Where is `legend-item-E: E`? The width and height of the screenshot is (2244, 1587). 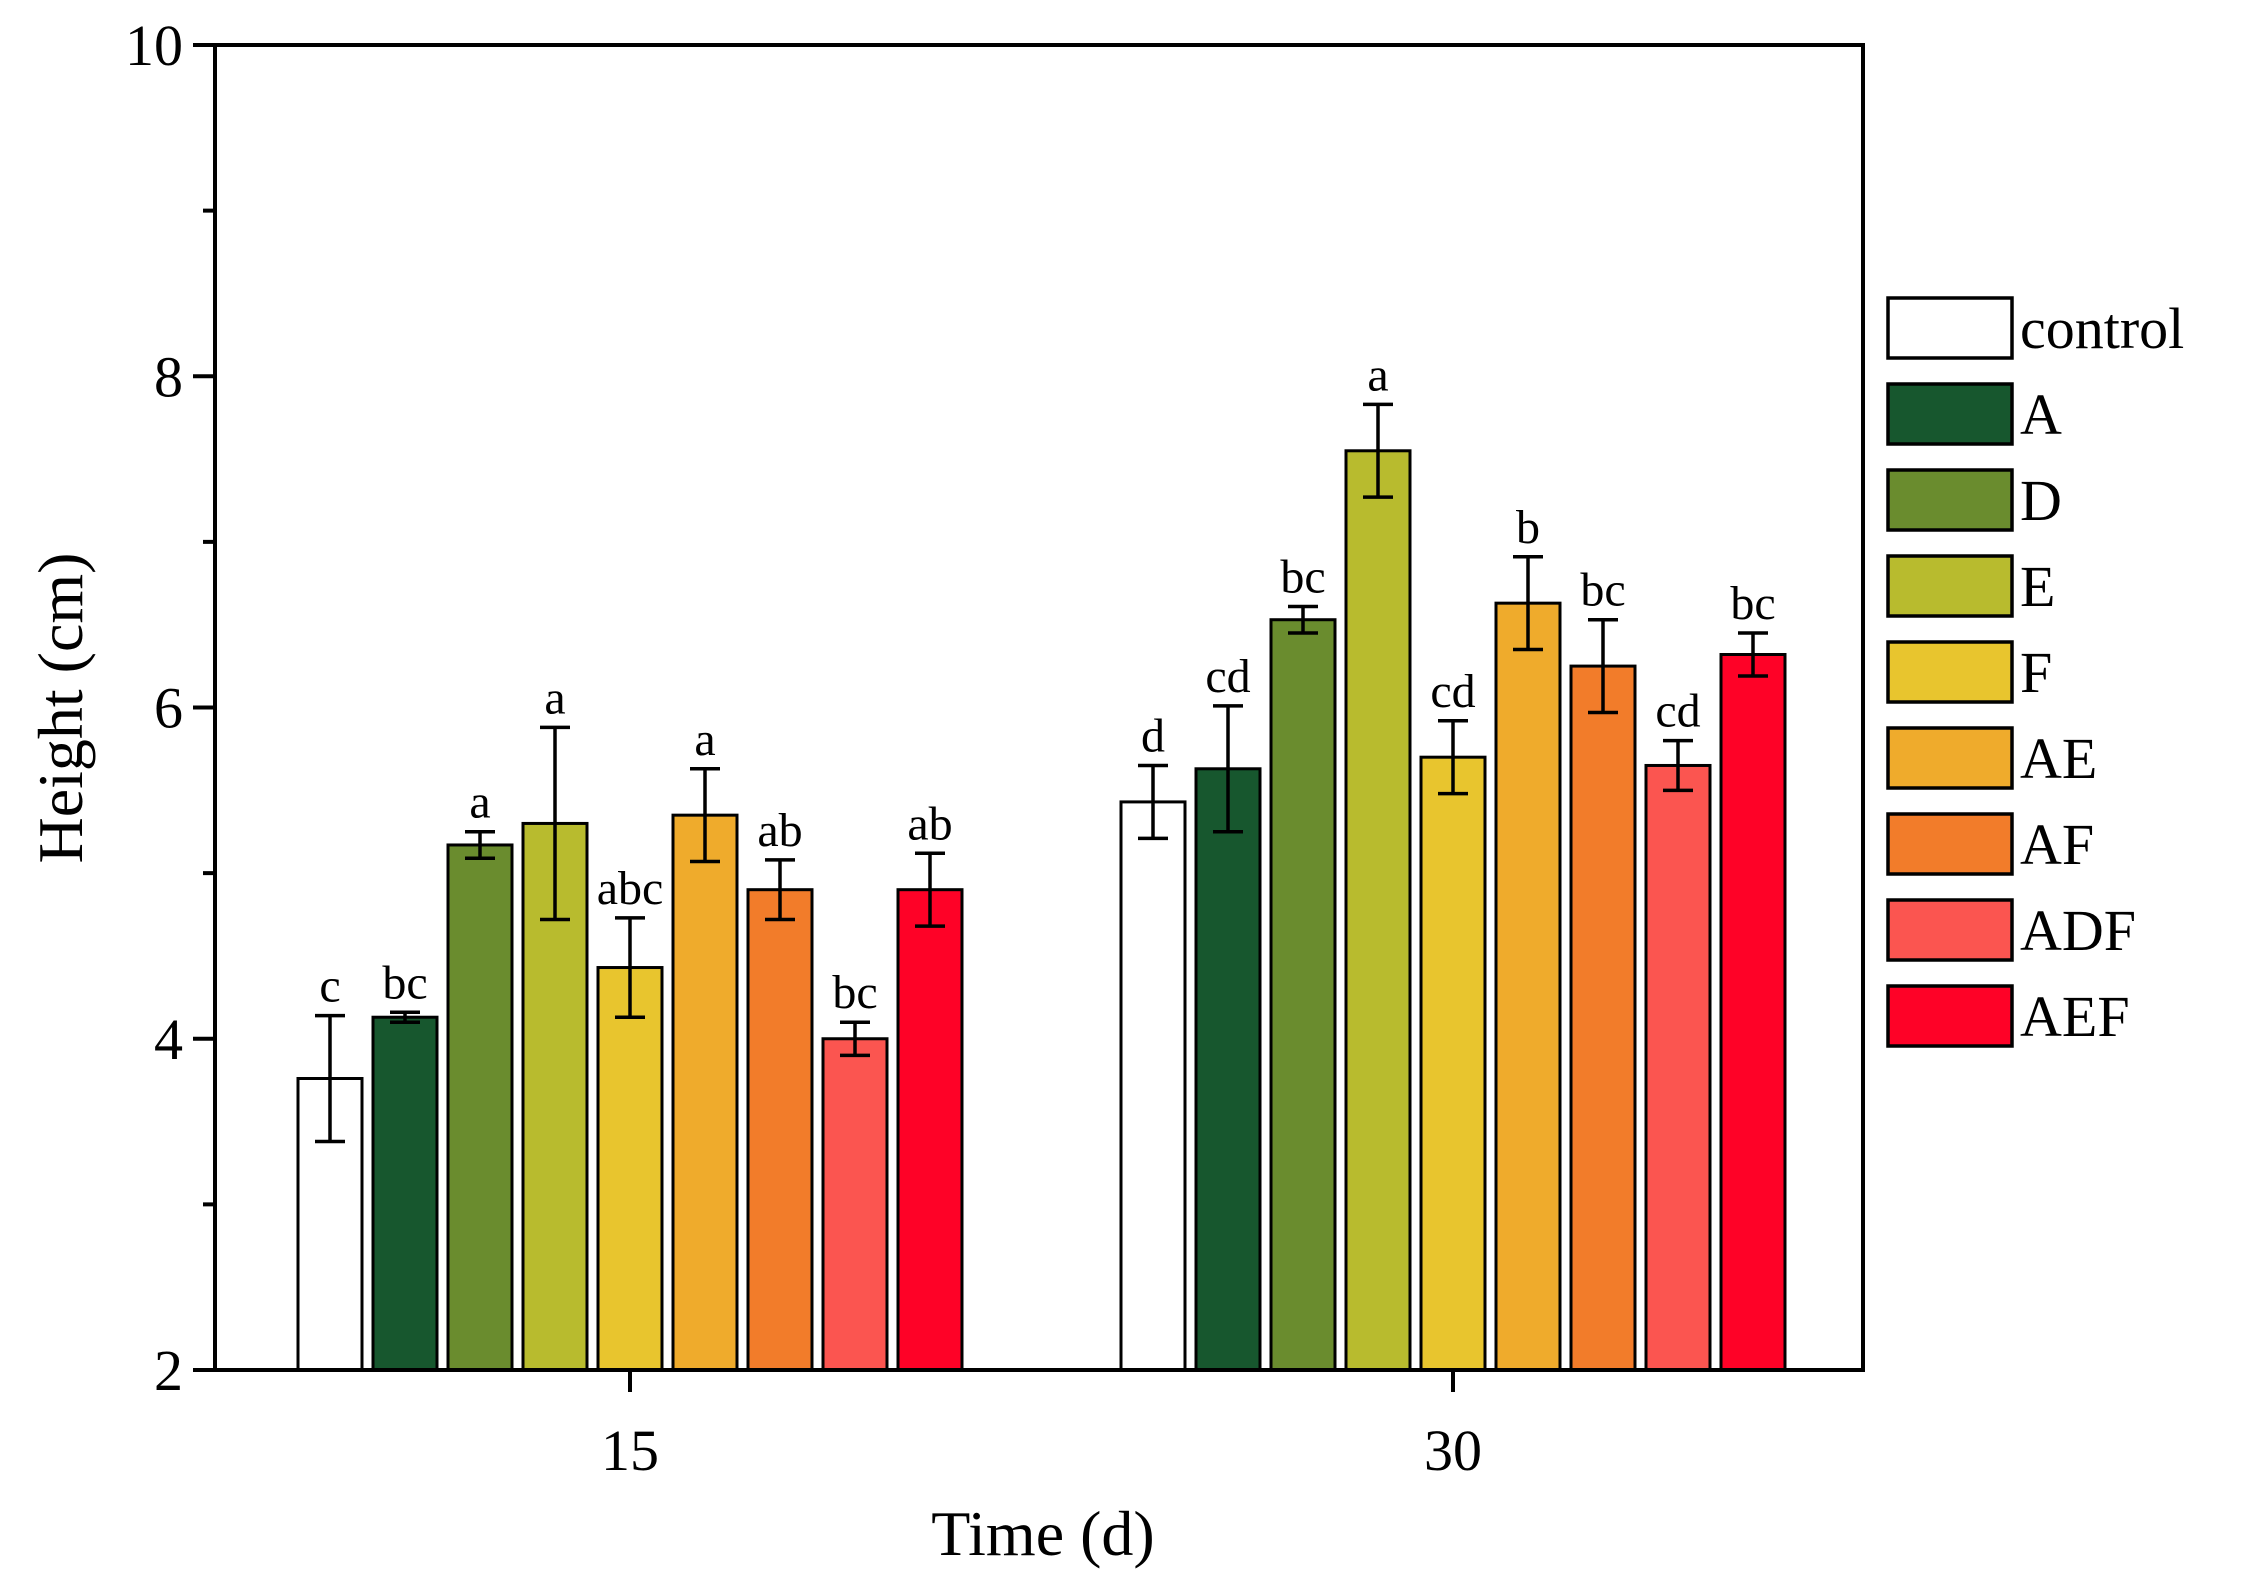
legend-item-E: E is located at coordinates (1970, 586).